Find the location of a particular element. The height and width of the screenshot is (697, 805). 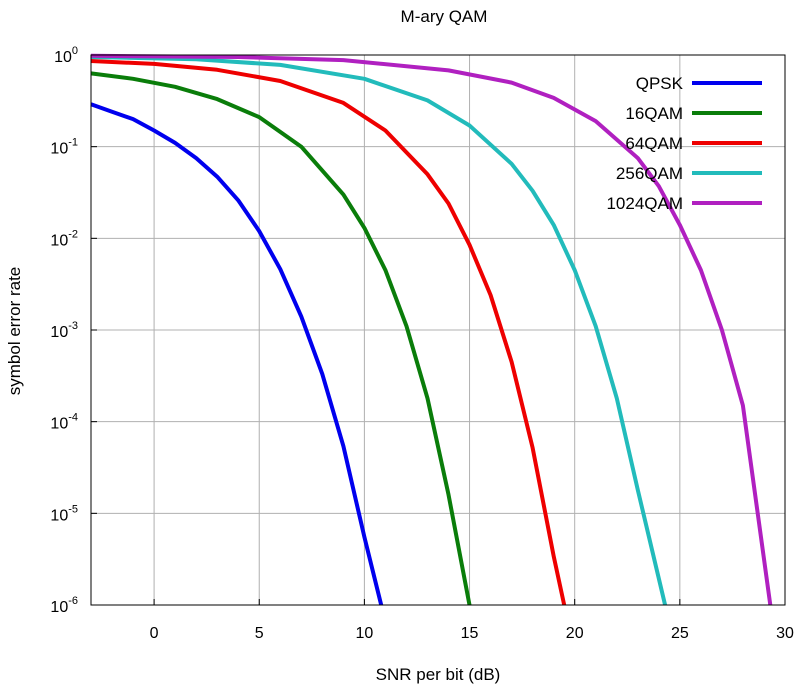

y-tick-label: 10⁻¹ is located at coordinates (64, 147).